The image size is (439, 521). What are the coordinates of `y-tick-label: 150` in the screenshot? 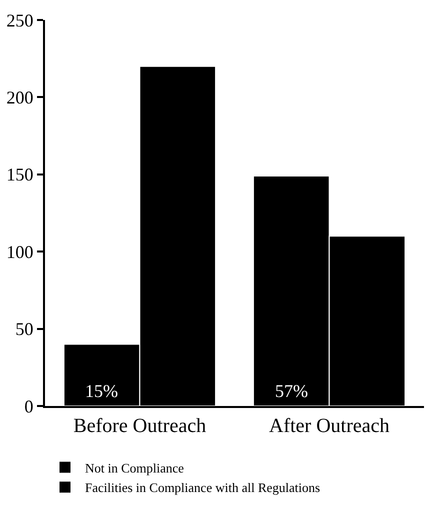 It's located at (20, 174).